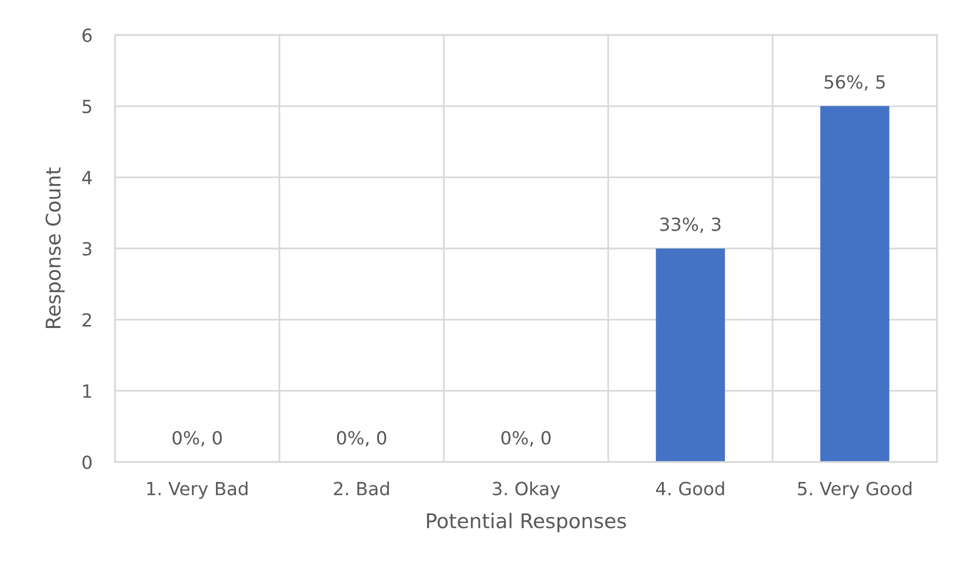 Image resolution: width=954 pixels, height=578 pixels. I want to click on x-tick-label: 1. Very Bad, so click(197, 490).